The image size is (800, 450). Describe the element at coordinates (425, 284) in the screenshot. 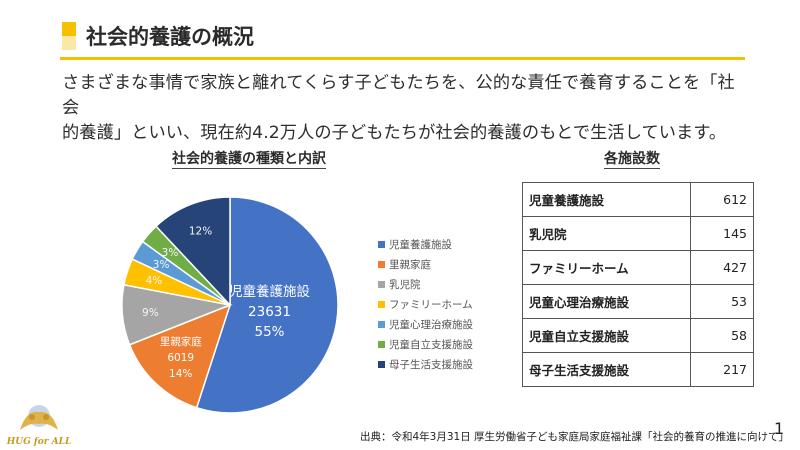

I see `legend-item-3: 乳児院` at that location.